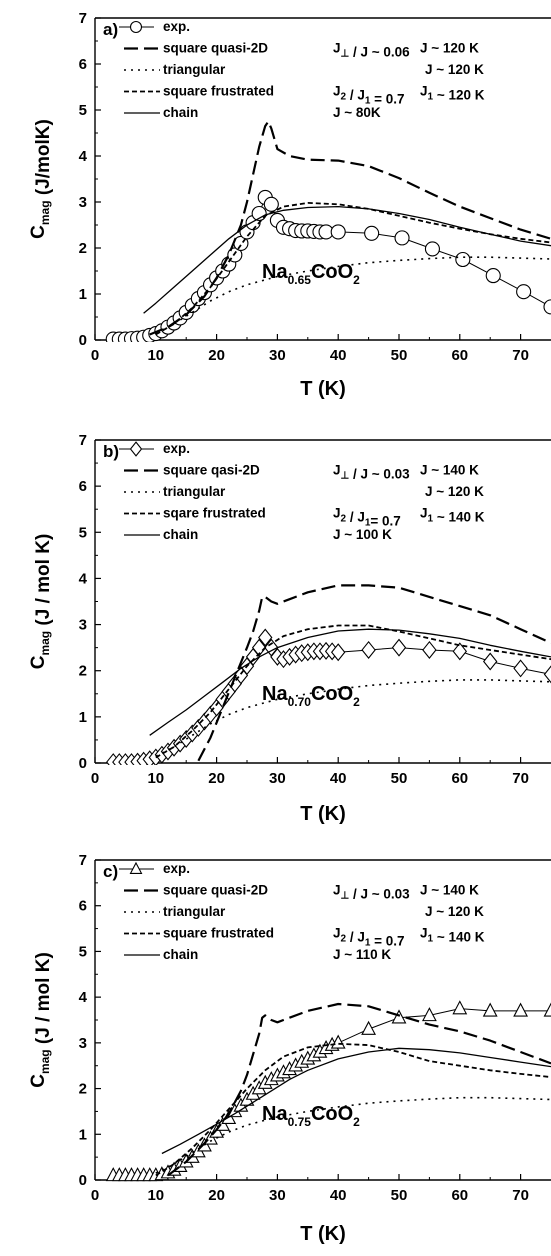  What do you see at coordinates (371, 472) in the screenshot?
I see `legend-param: J⊥ / J ~ 0.03` at bounding box center [371, 472].